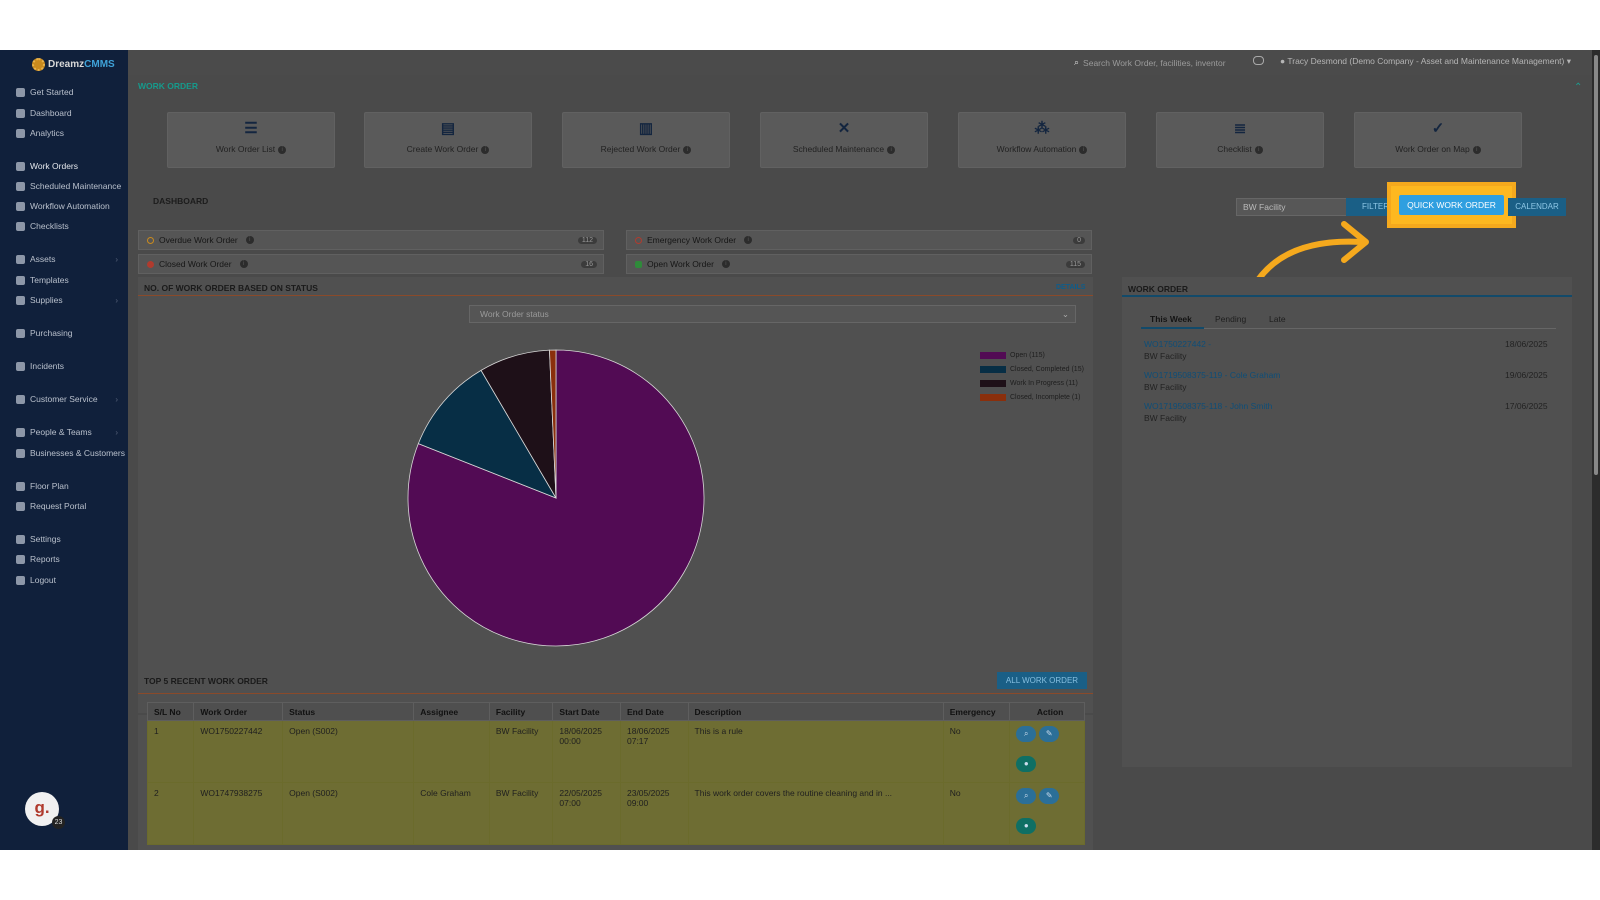 This screenshot has height=900, width=1600. Describe the element at coordinates (1451, 205) in the screenshot. I see `quick-work-order-button: QUICK WORK ORDER` at that location.